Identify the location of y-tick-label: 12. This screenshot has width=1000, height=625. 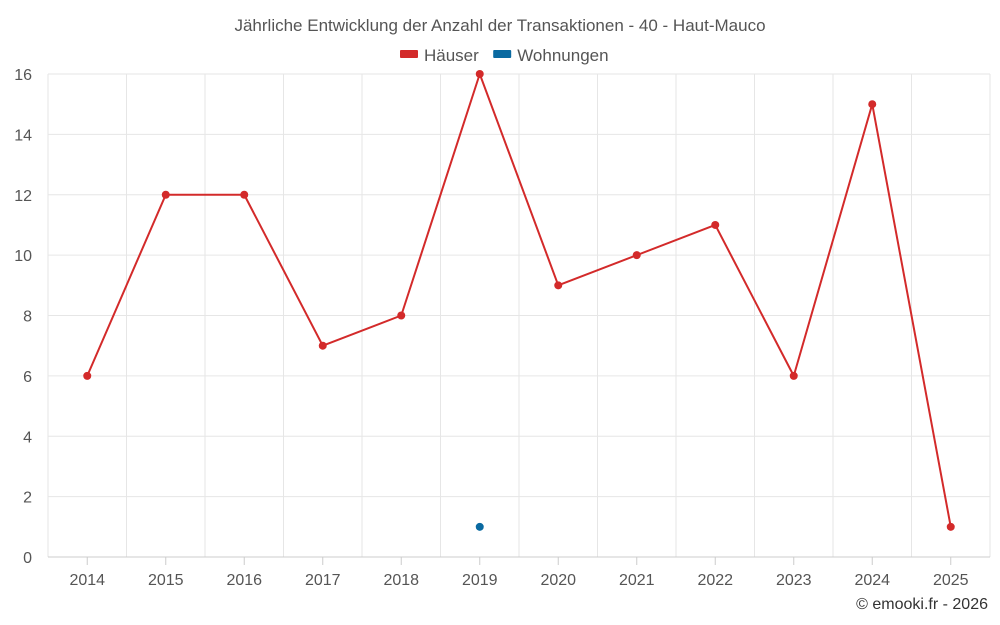
(23, 196).